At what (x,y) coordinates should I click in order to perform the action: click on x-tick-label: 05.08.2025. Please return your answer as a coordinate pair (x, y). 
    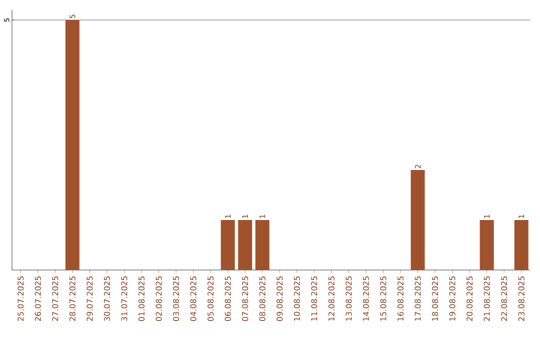
    Looking at the image, I should click on (211, 298).